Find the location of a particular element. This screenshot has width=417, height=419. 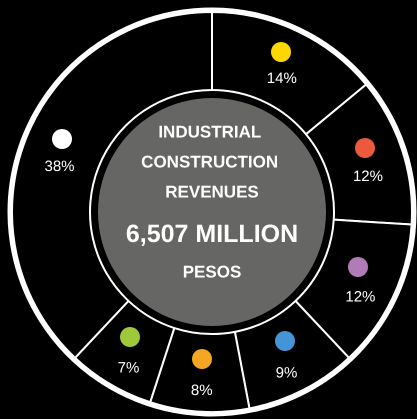

text: INDUSTRIAL CONSTRUCTION REVENUES is located at coordinates (212, 162).